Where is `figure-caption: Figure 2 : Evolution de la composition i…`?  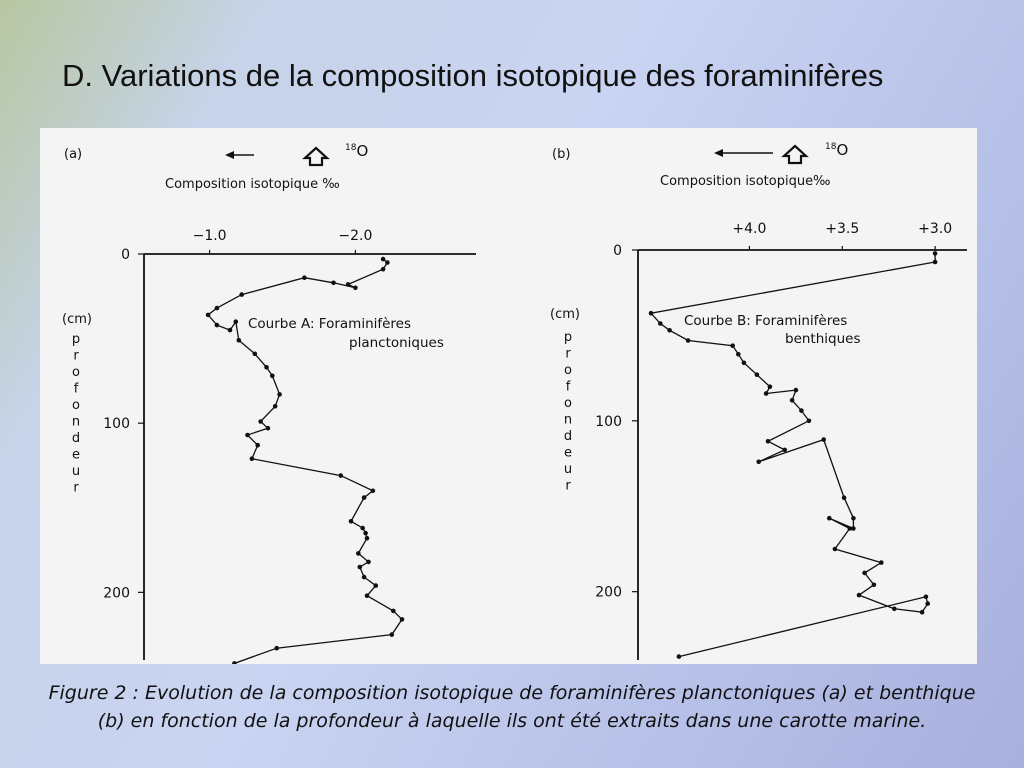
figure-caption: Figure 2 : Evolution de la composition i… is located at coordinates (512, 707).